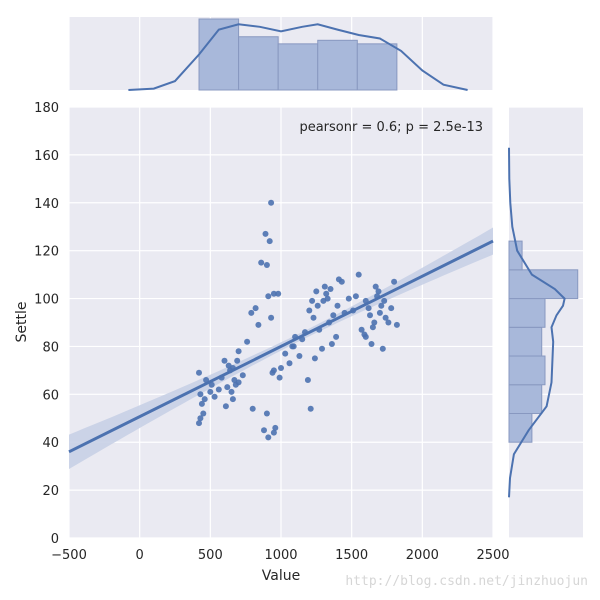 The height and width of the screenshot is (600, 600). Describe the element at coordinates (46, 156) in the screenshot. I see `y-tick-label: 160` at that location.